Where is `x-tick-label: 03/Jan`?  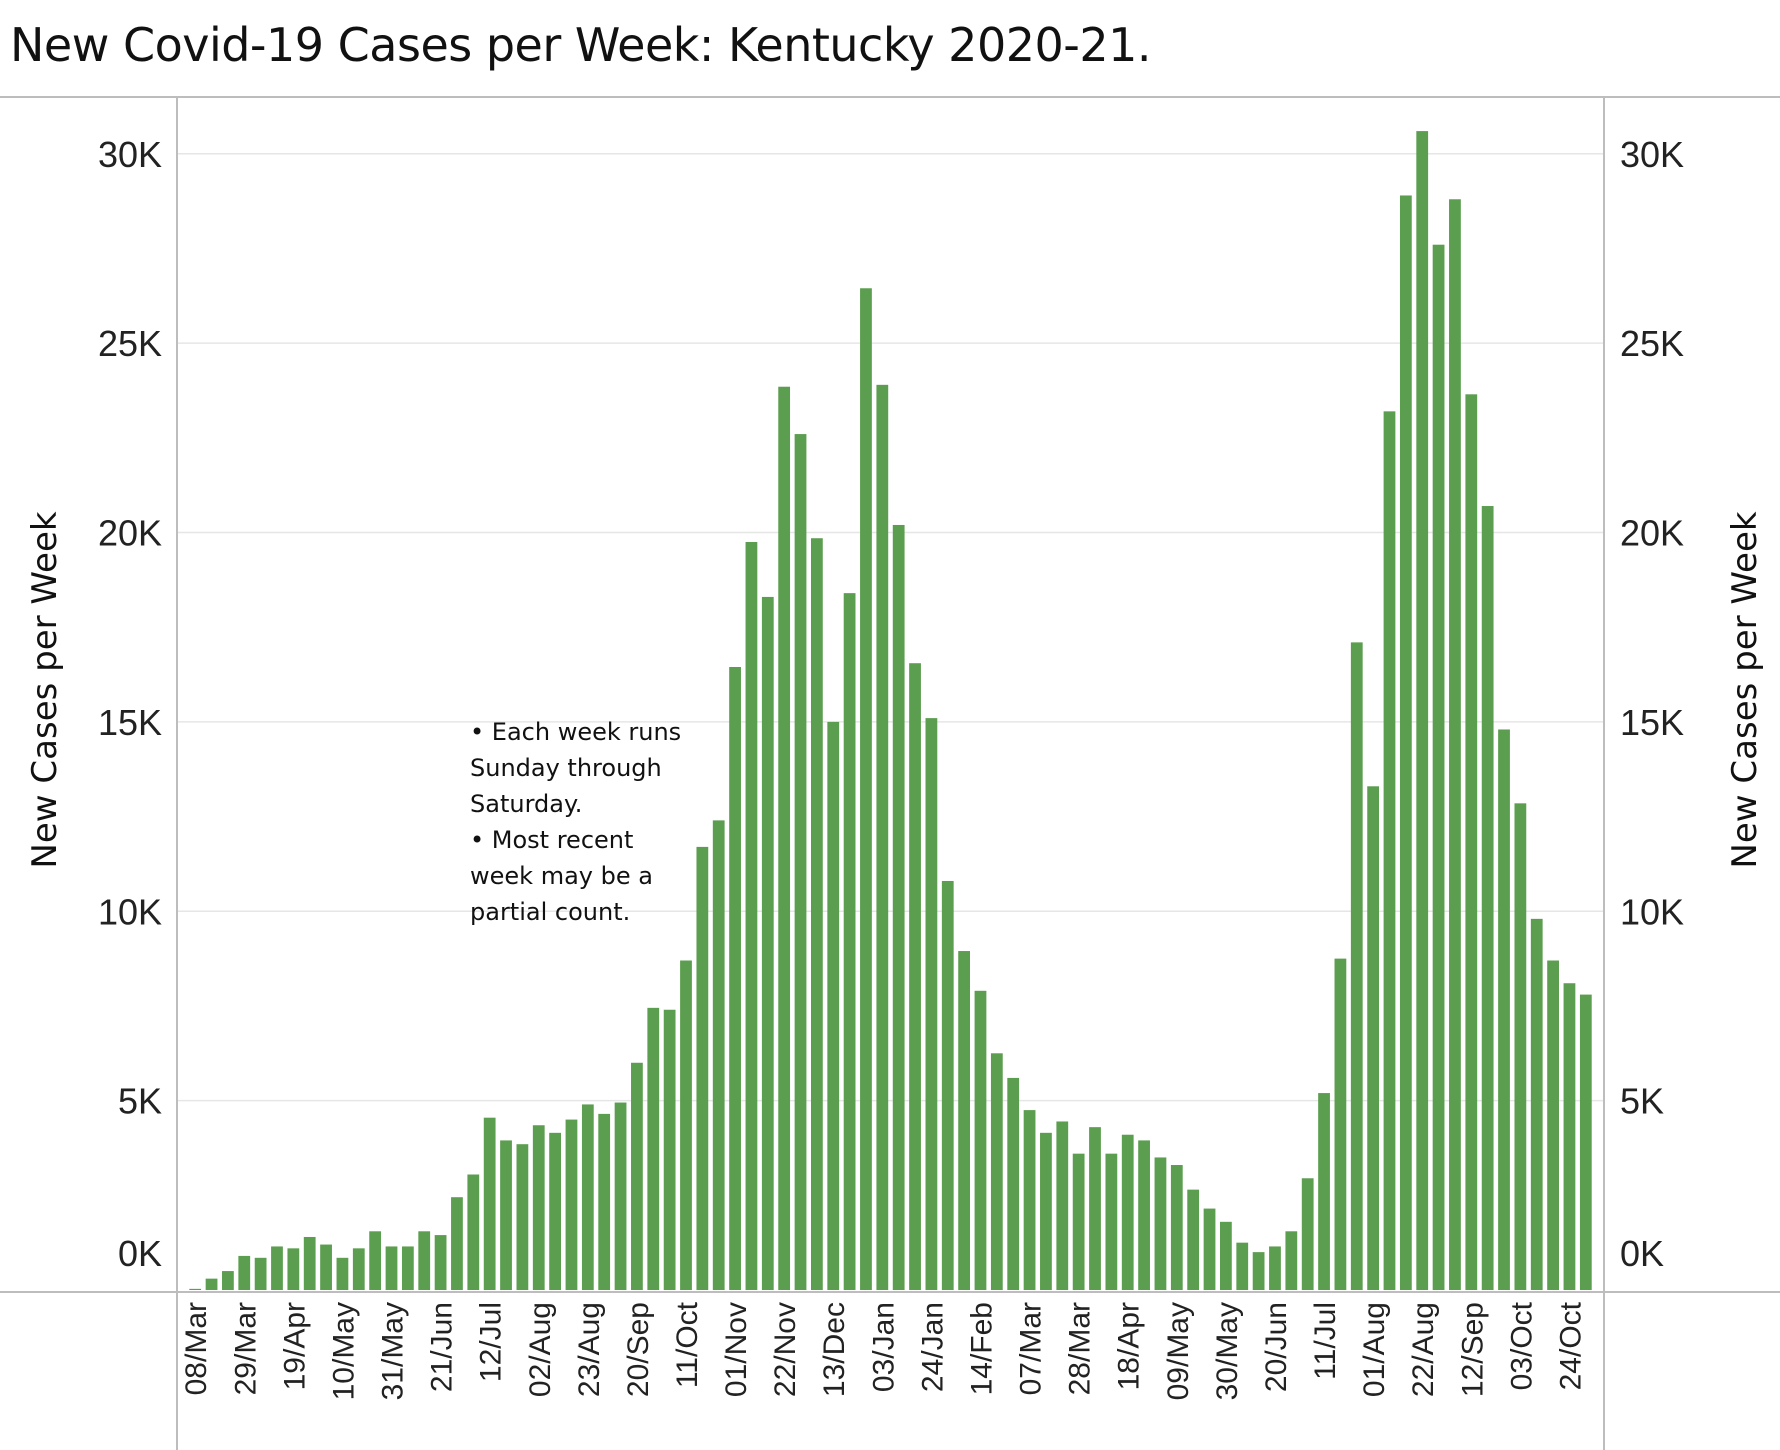 x-tick-label: 03/Jan is located at coordinates (883, 1347).